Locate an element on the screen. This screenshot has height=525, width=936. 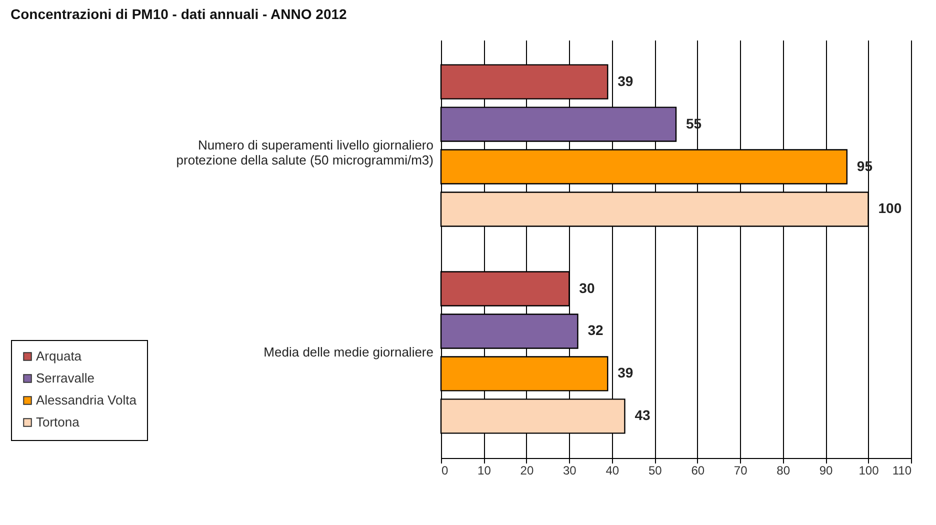
x-tick-label: 70 is located at coordinates (741, 471).